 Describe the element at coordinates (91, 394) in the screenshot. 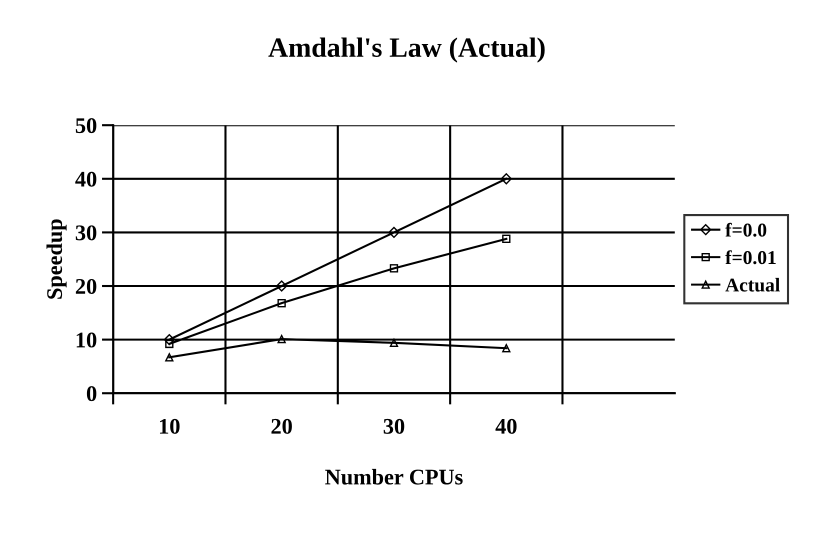

I see `y-tick-label: 0` at that location.